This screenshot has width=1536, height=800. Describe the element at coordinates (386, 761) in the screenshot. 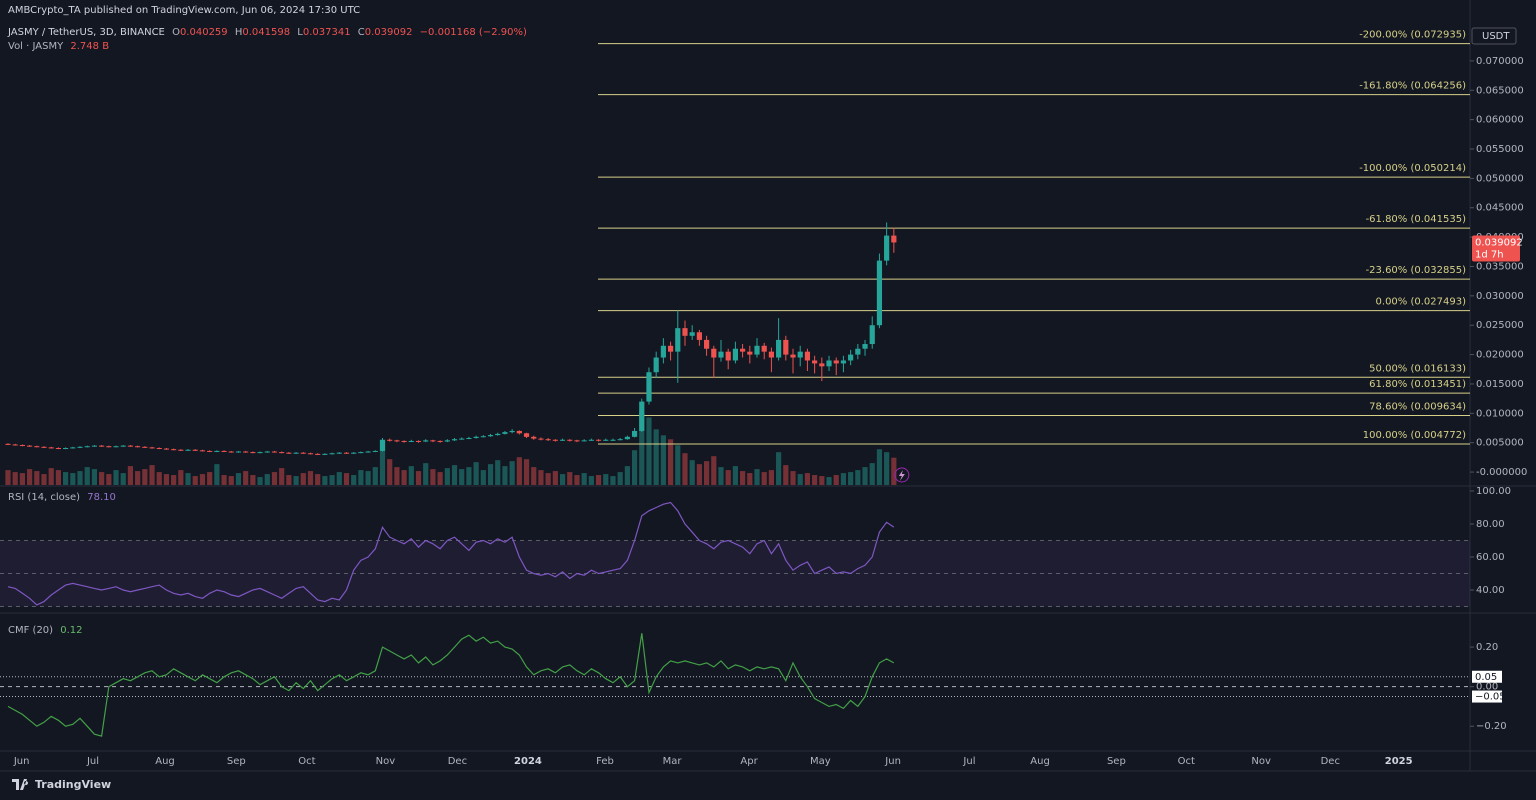

I see `x-tick-label: Nov` at that location.